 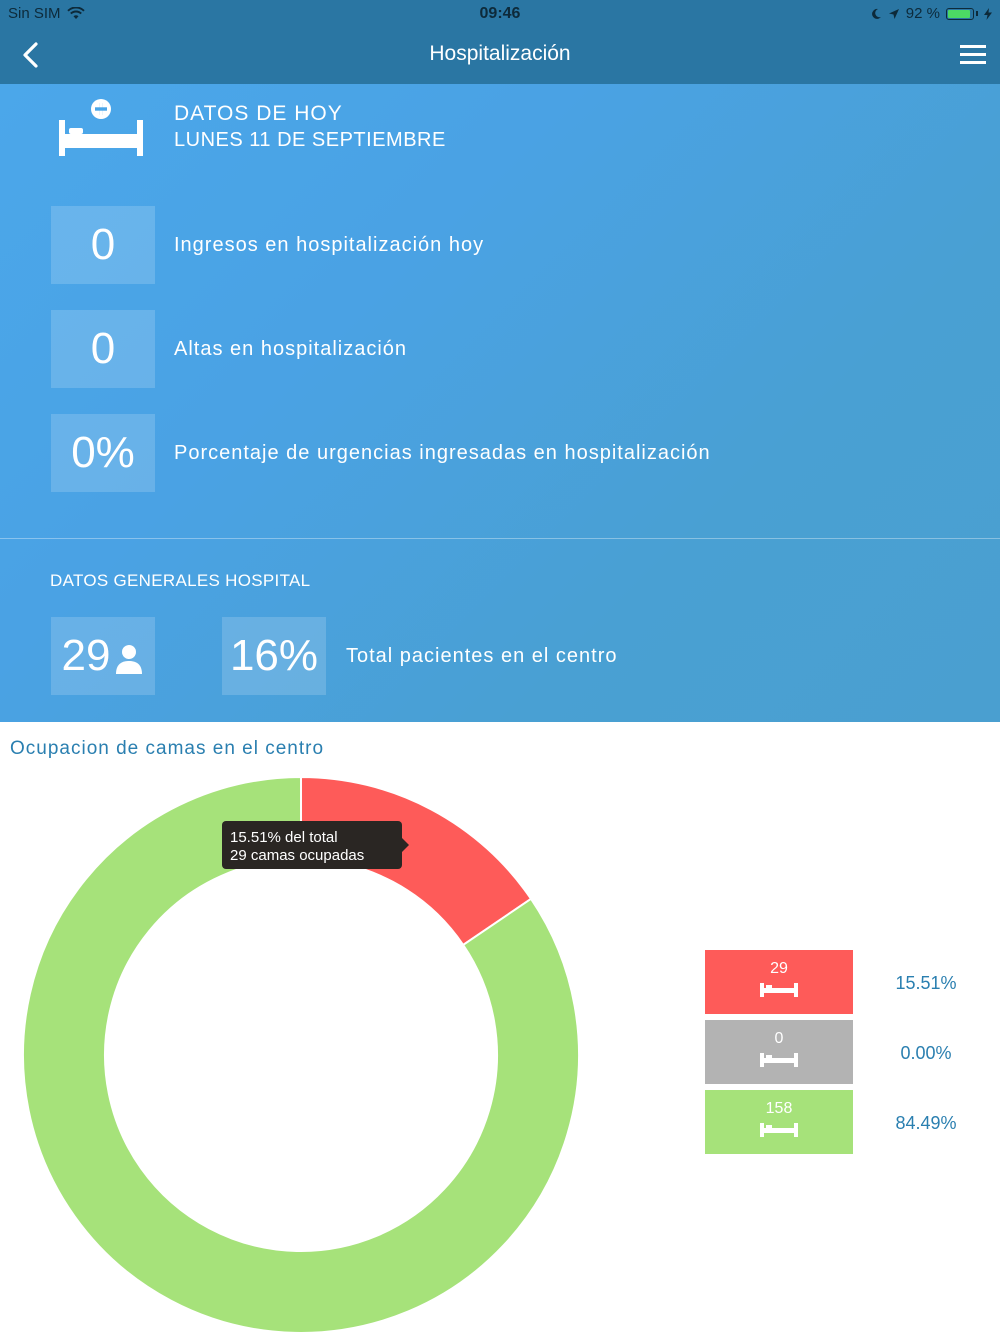 I want to click on nav-bar: Hospitalización, so click(x=500, y=56).